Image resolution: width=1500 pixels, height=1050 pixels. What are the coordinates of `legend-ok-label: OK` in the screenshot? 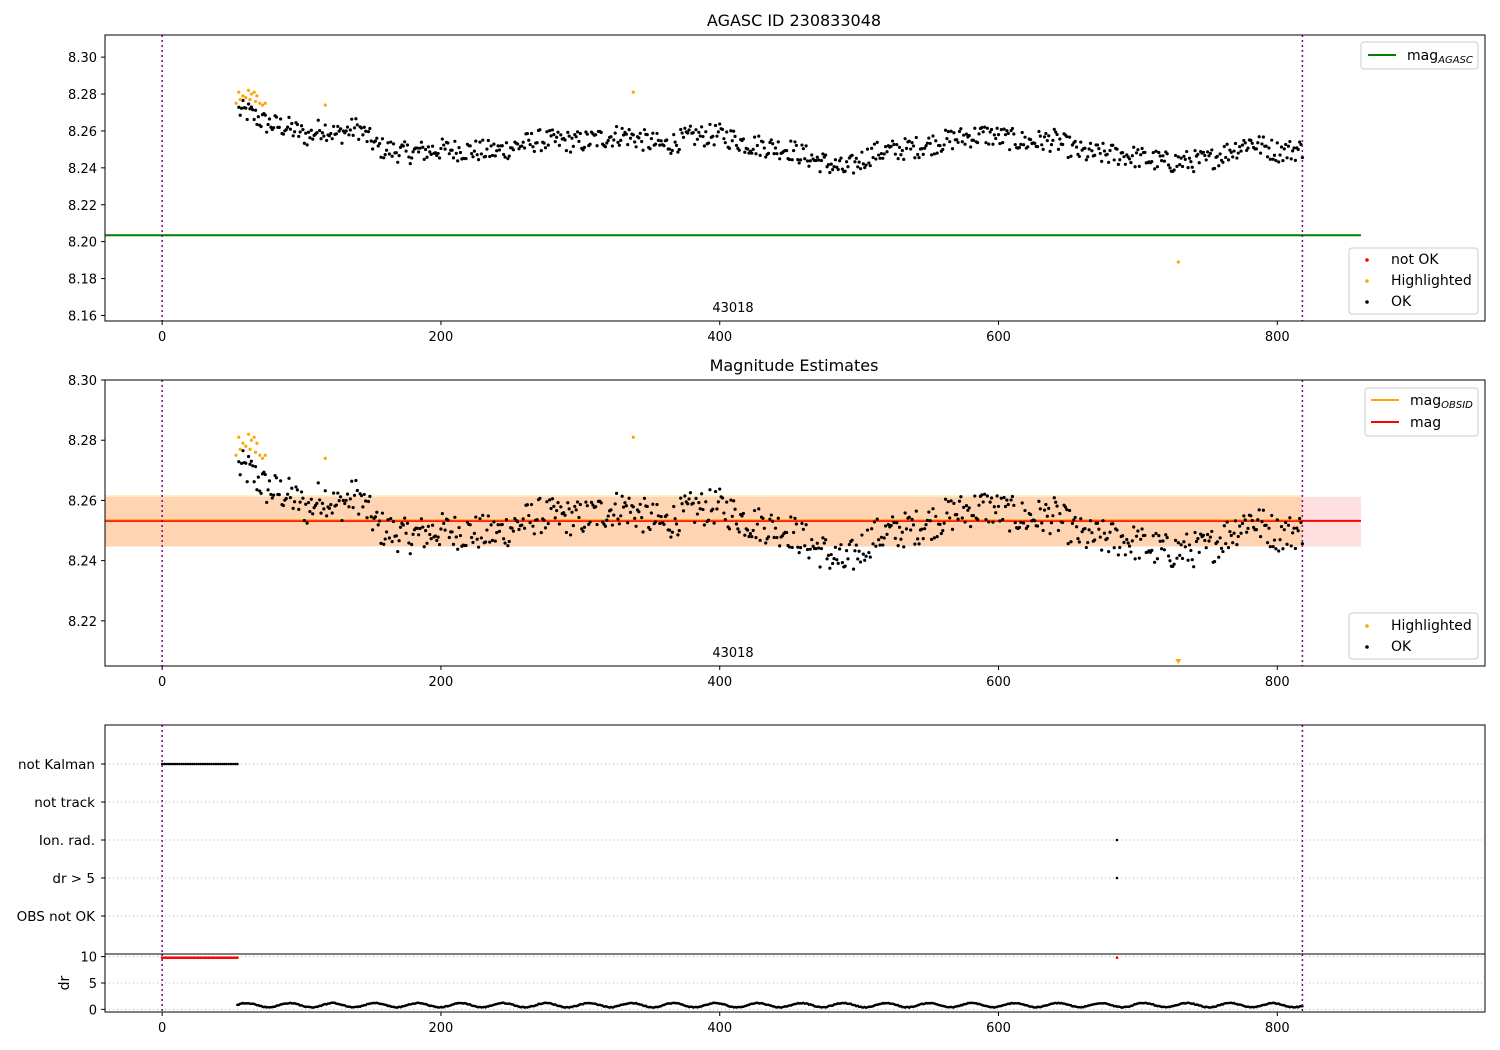 It's located at (1401, 302).